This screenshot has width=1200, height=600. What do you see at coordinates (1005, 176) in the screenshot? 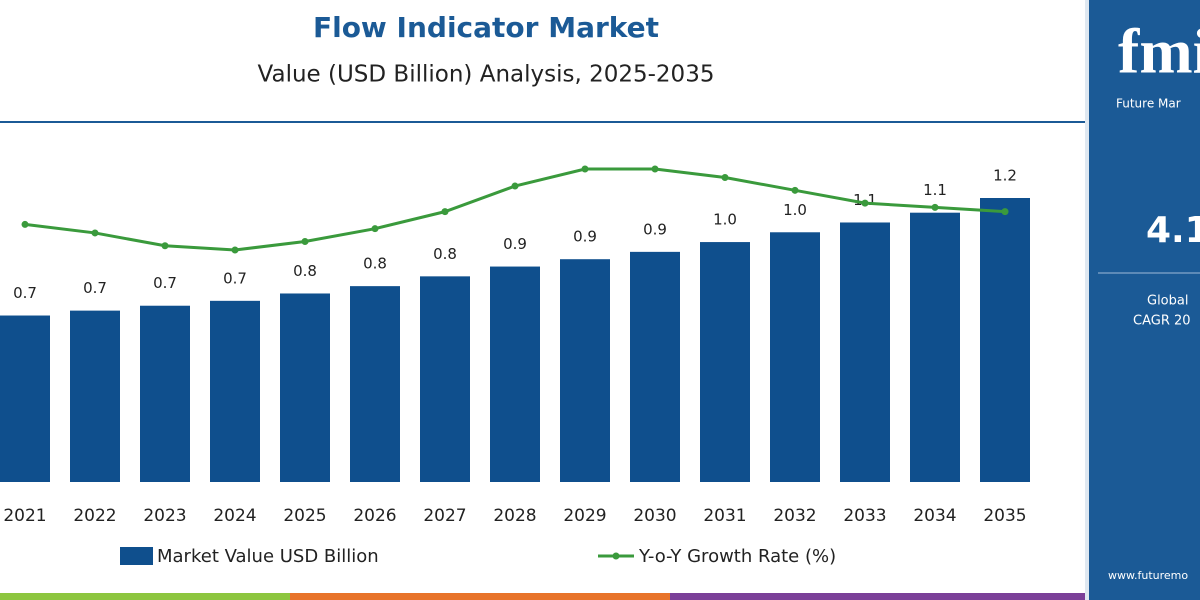
I see `data-label: 1.2` at bounding box center [1005, 176].